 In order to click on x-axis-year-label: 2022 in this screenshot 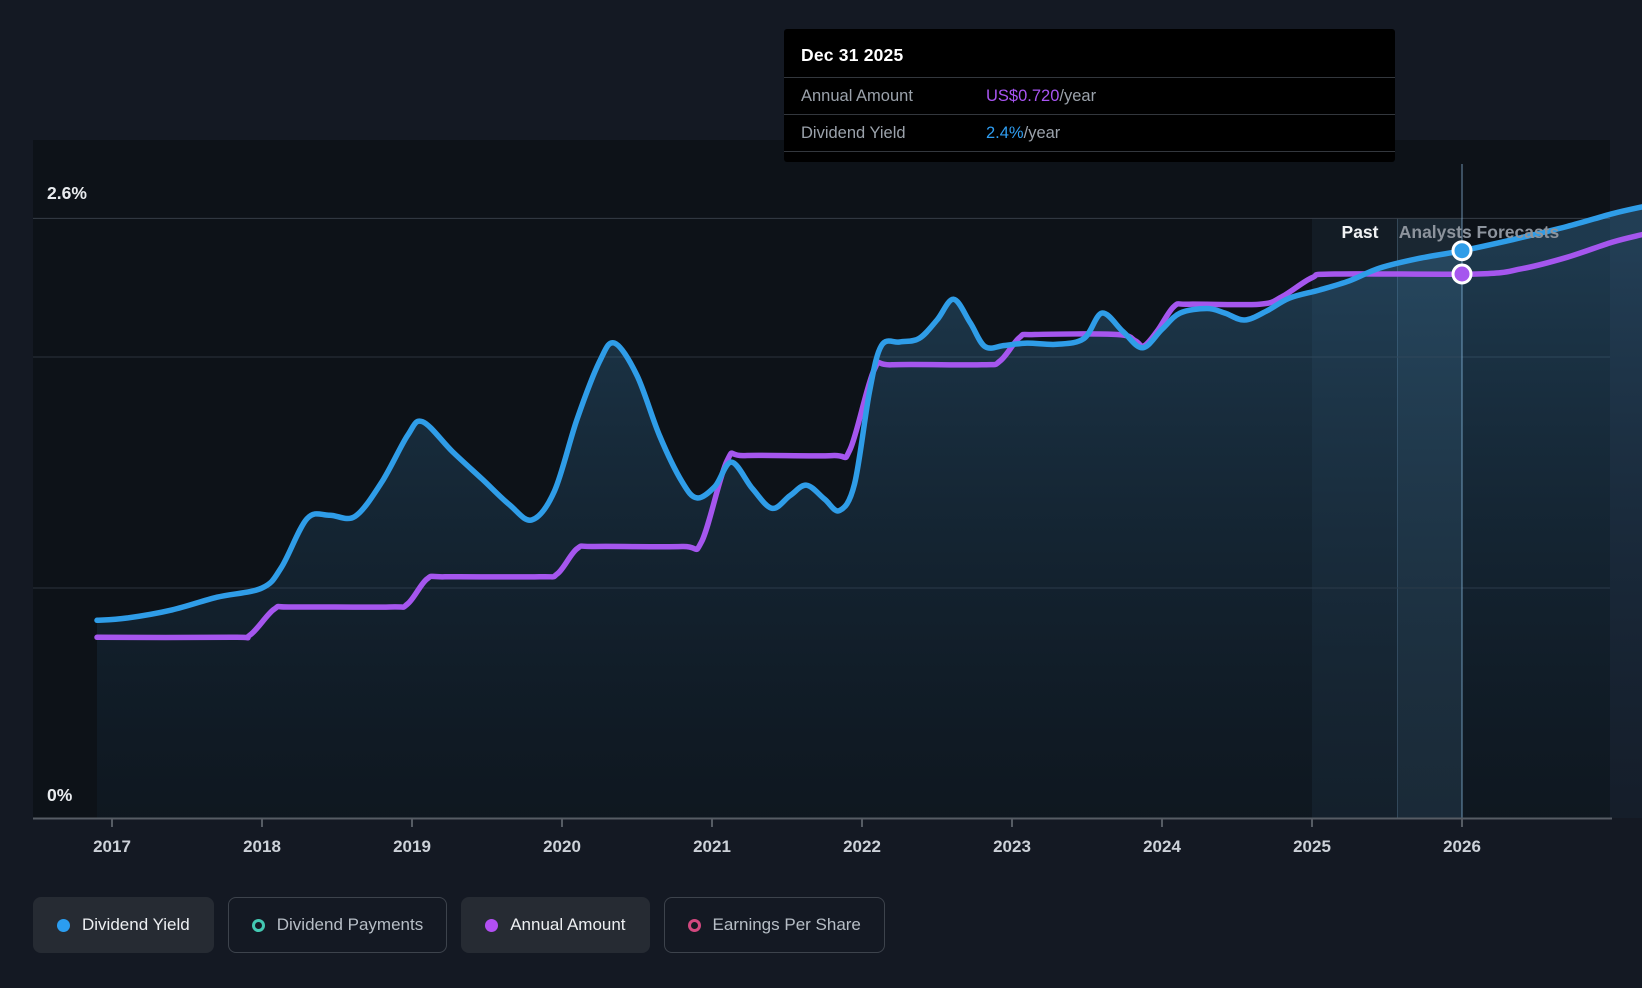, I will do `click(862, 846)`.